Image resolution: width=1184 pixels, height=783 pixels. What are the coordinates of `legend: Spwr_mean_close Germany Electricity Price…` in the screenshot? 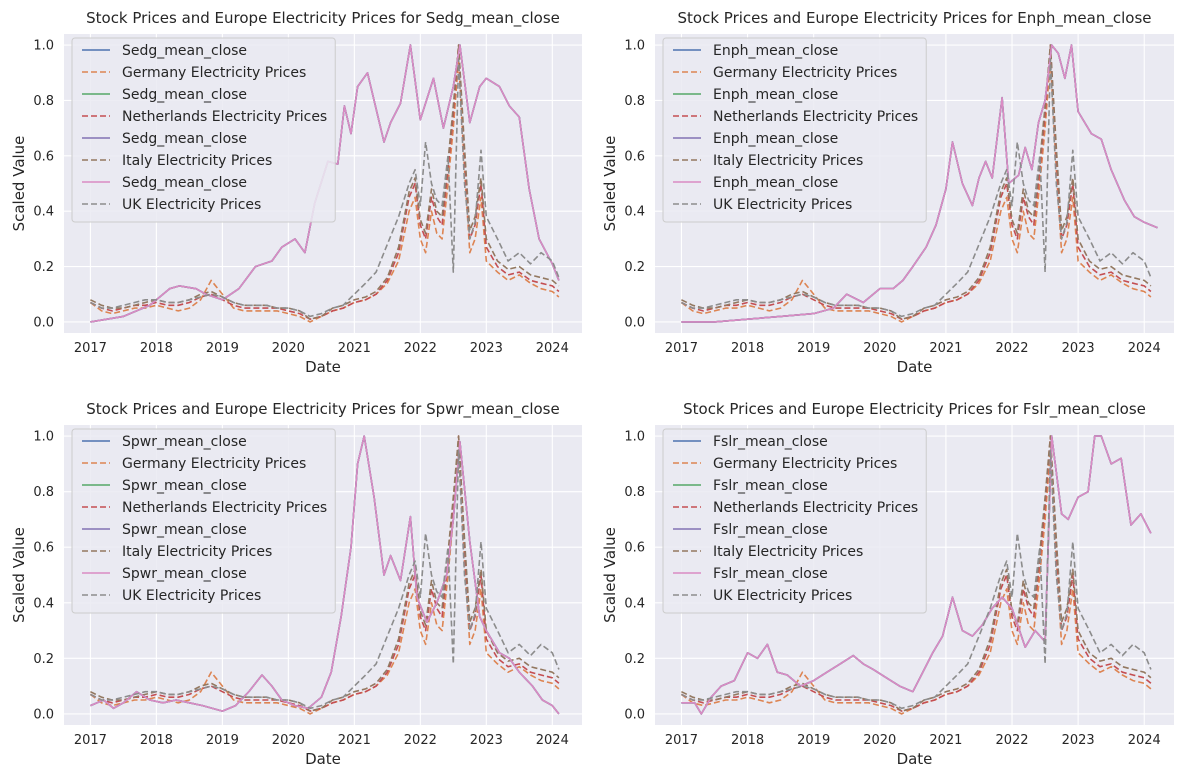 It's located at (203, 521).